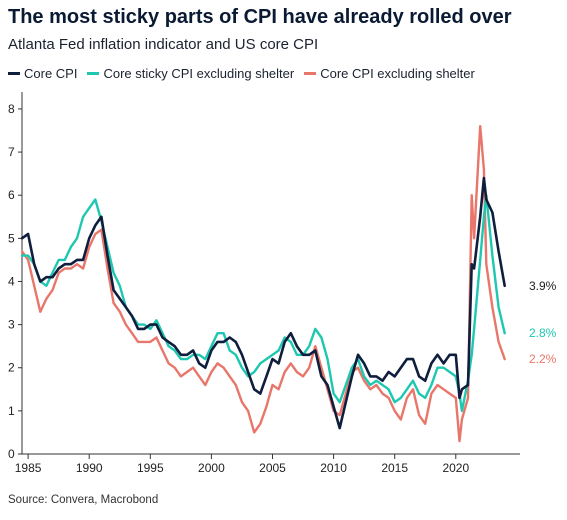  Describe the element at coordinates (543, 359) in the screenshot. I see `end-label-core-ex-shelter: 2.2%` at that location.